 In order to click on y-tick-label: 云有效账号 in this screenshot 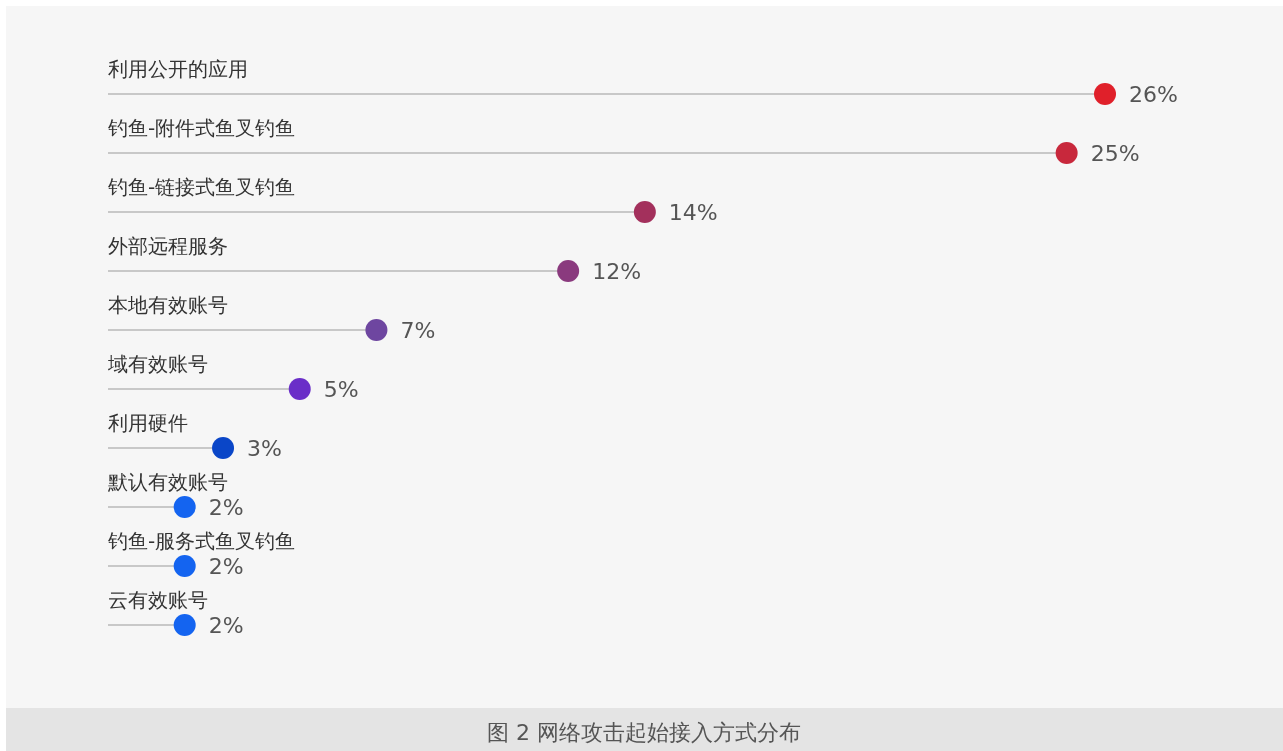, I will do `click(158, 600)`.